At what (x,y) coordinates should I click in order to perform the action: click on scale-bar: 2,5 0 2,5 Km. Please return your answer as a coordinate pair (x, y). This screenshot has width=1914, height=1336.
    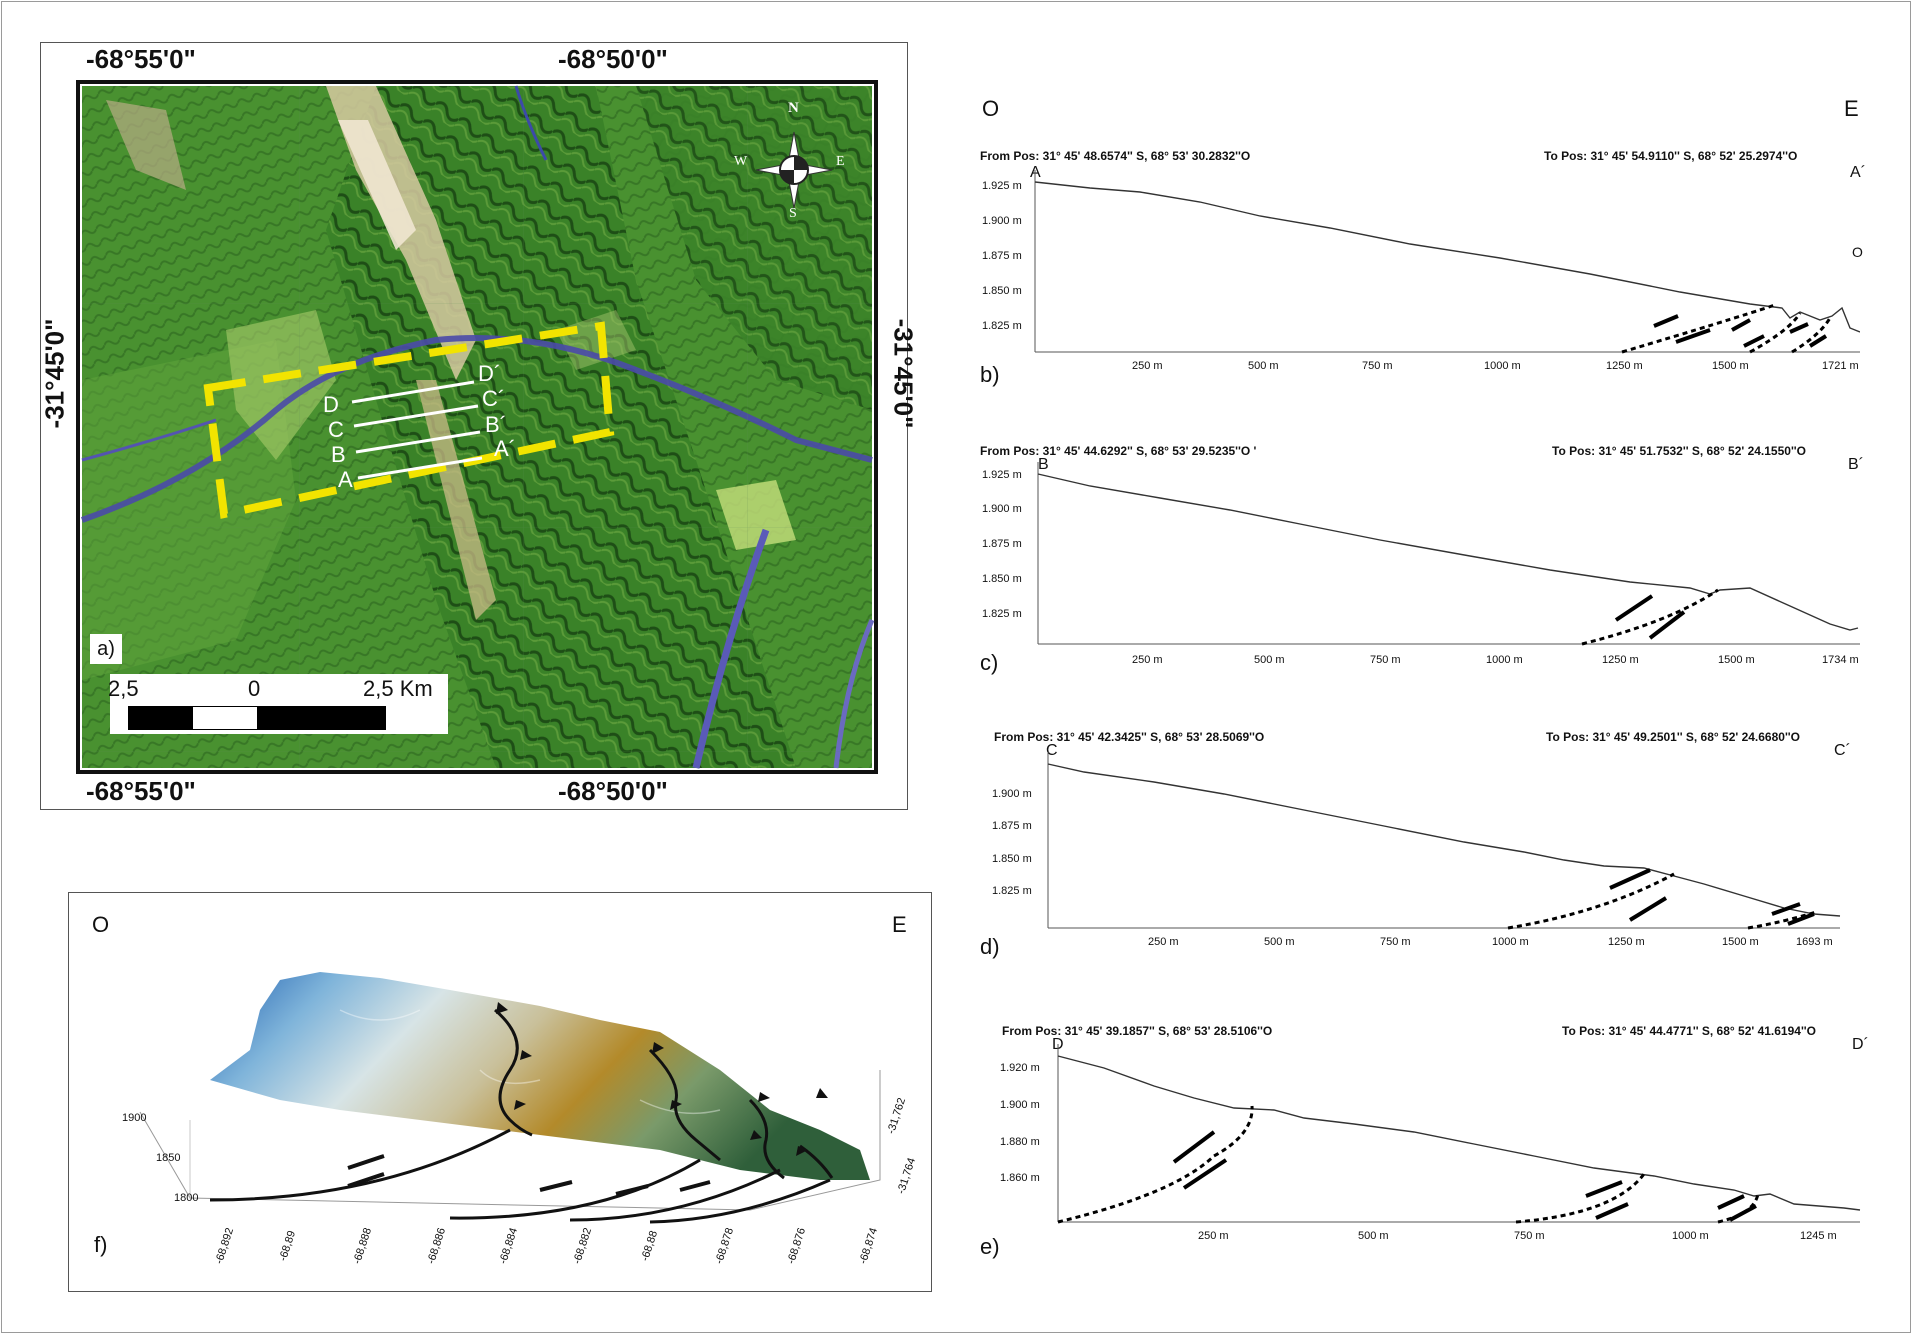
    Looking at the image, I should click on (278, 704).